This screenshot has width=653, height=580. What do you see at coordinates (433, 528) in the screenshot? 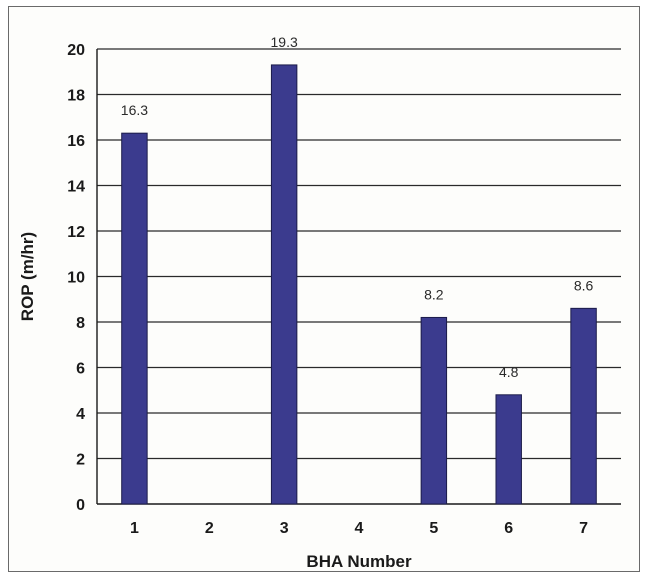
I see `x-tick-label: 5` at bounding box center [433, 528].